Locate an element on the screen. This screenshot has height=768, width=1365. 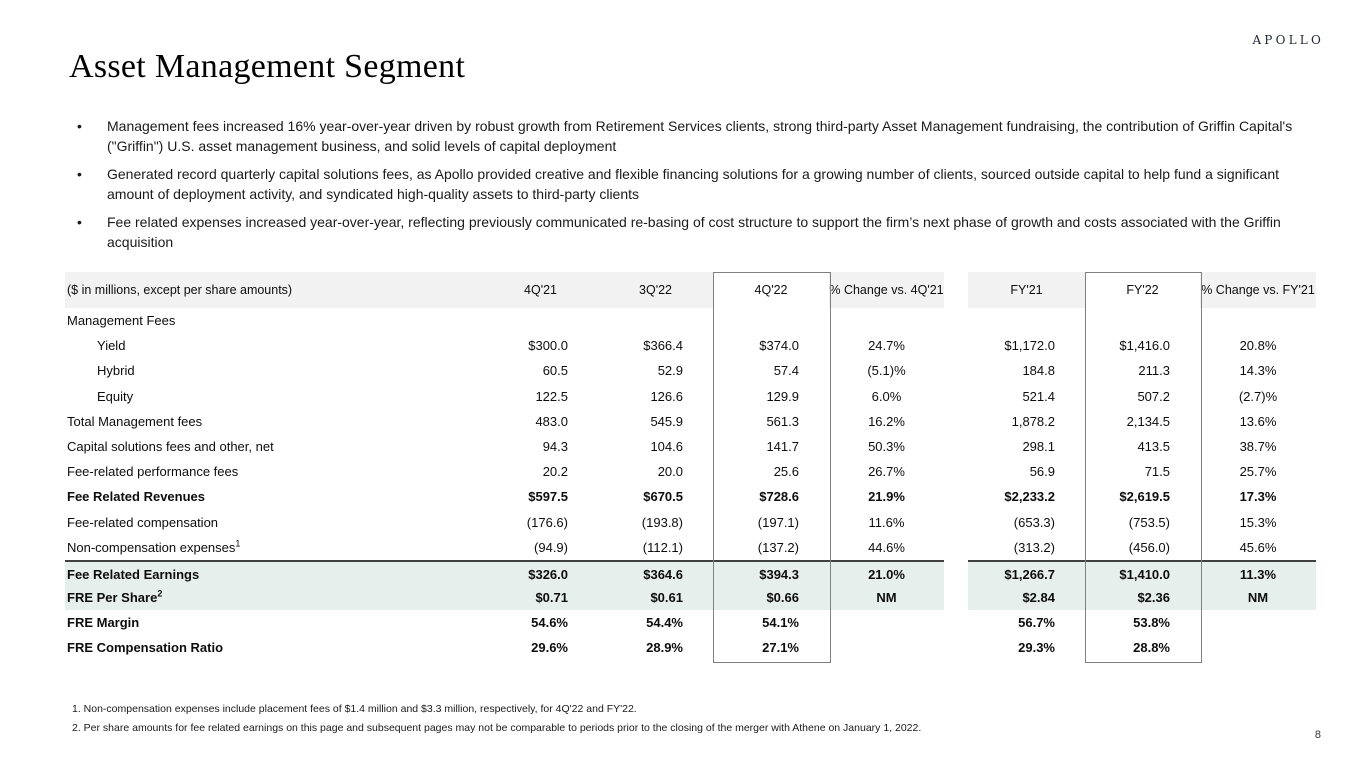
table-cell: $394.3 is located at coordinates (771, 572).